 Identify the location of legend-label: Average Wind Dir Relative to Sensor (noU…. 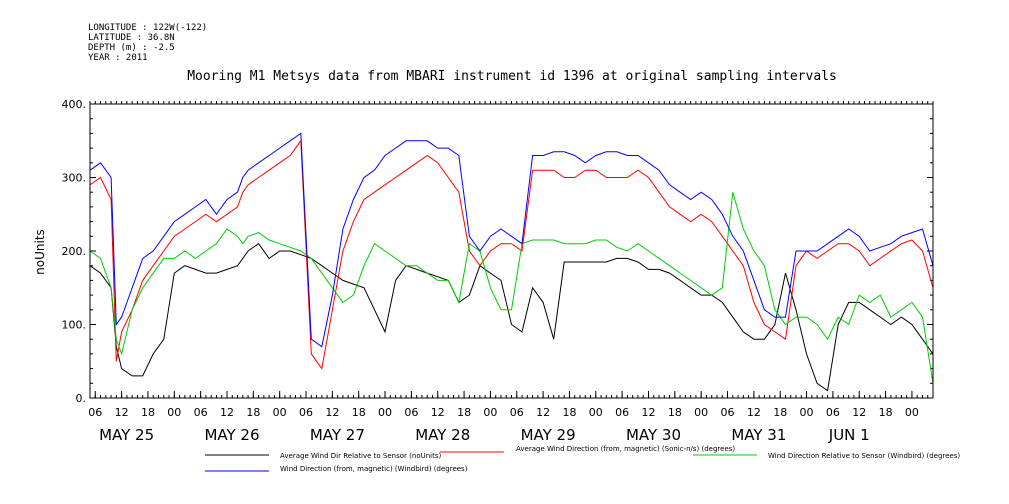
(360, 456).